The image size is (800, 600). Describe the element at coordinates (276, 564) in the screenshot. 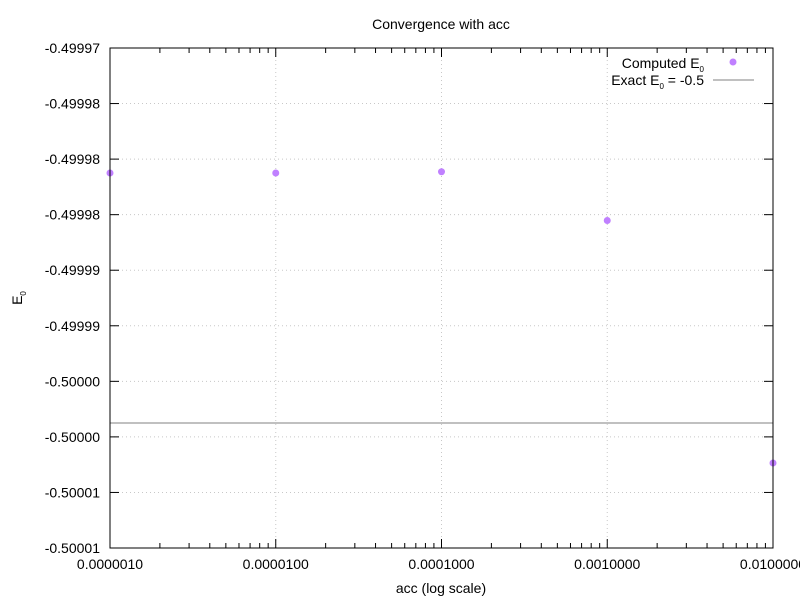

I see `x-tick-label: 0.0000100` at that location.